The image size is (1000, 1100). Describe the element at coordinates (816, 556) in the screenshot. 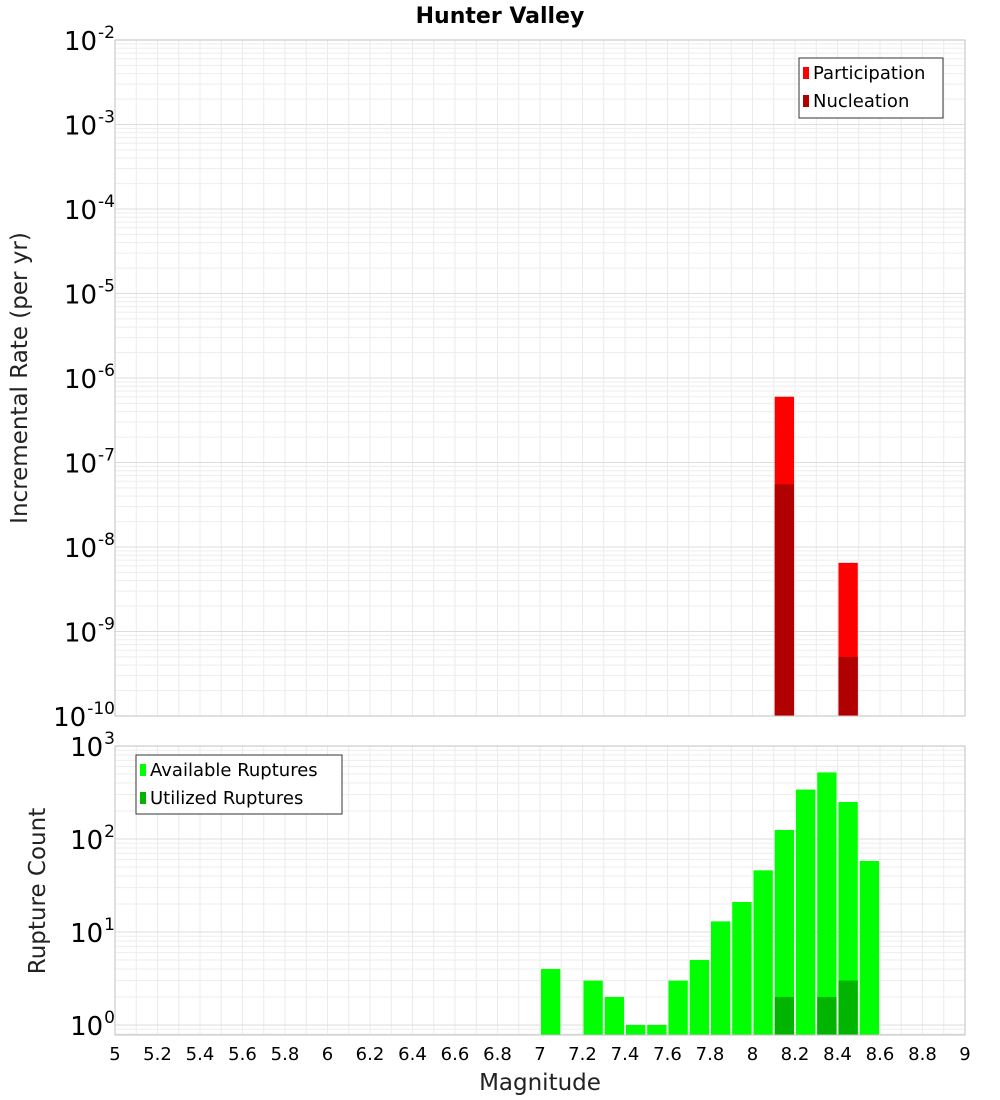

I see `top-bars` at that location.